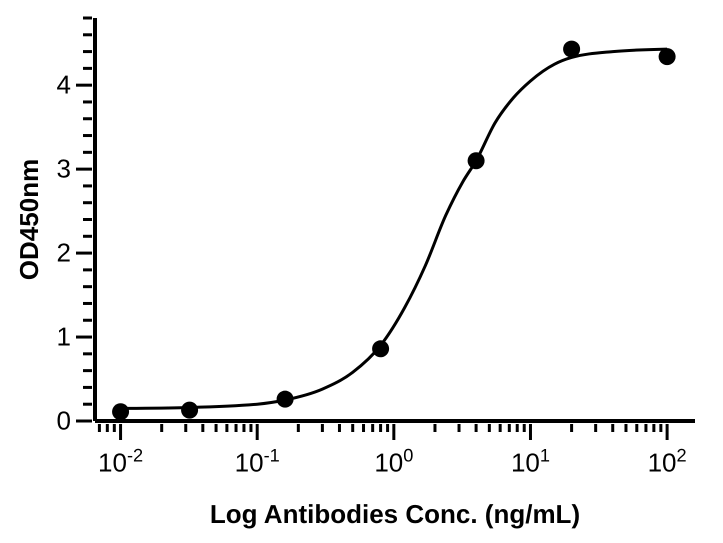 The image size is (723, 543). I want to click on y-tick-label: 2, so click(63, 252).